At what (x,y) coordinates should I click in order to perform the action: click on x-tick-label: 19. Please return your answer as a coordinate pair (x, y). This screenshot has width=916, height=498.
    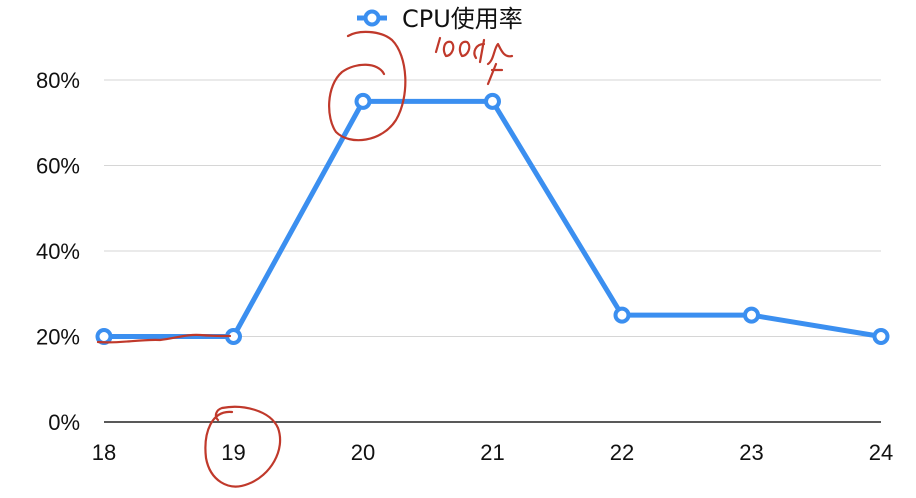
    Looking at the image, I should click on (233, 452).